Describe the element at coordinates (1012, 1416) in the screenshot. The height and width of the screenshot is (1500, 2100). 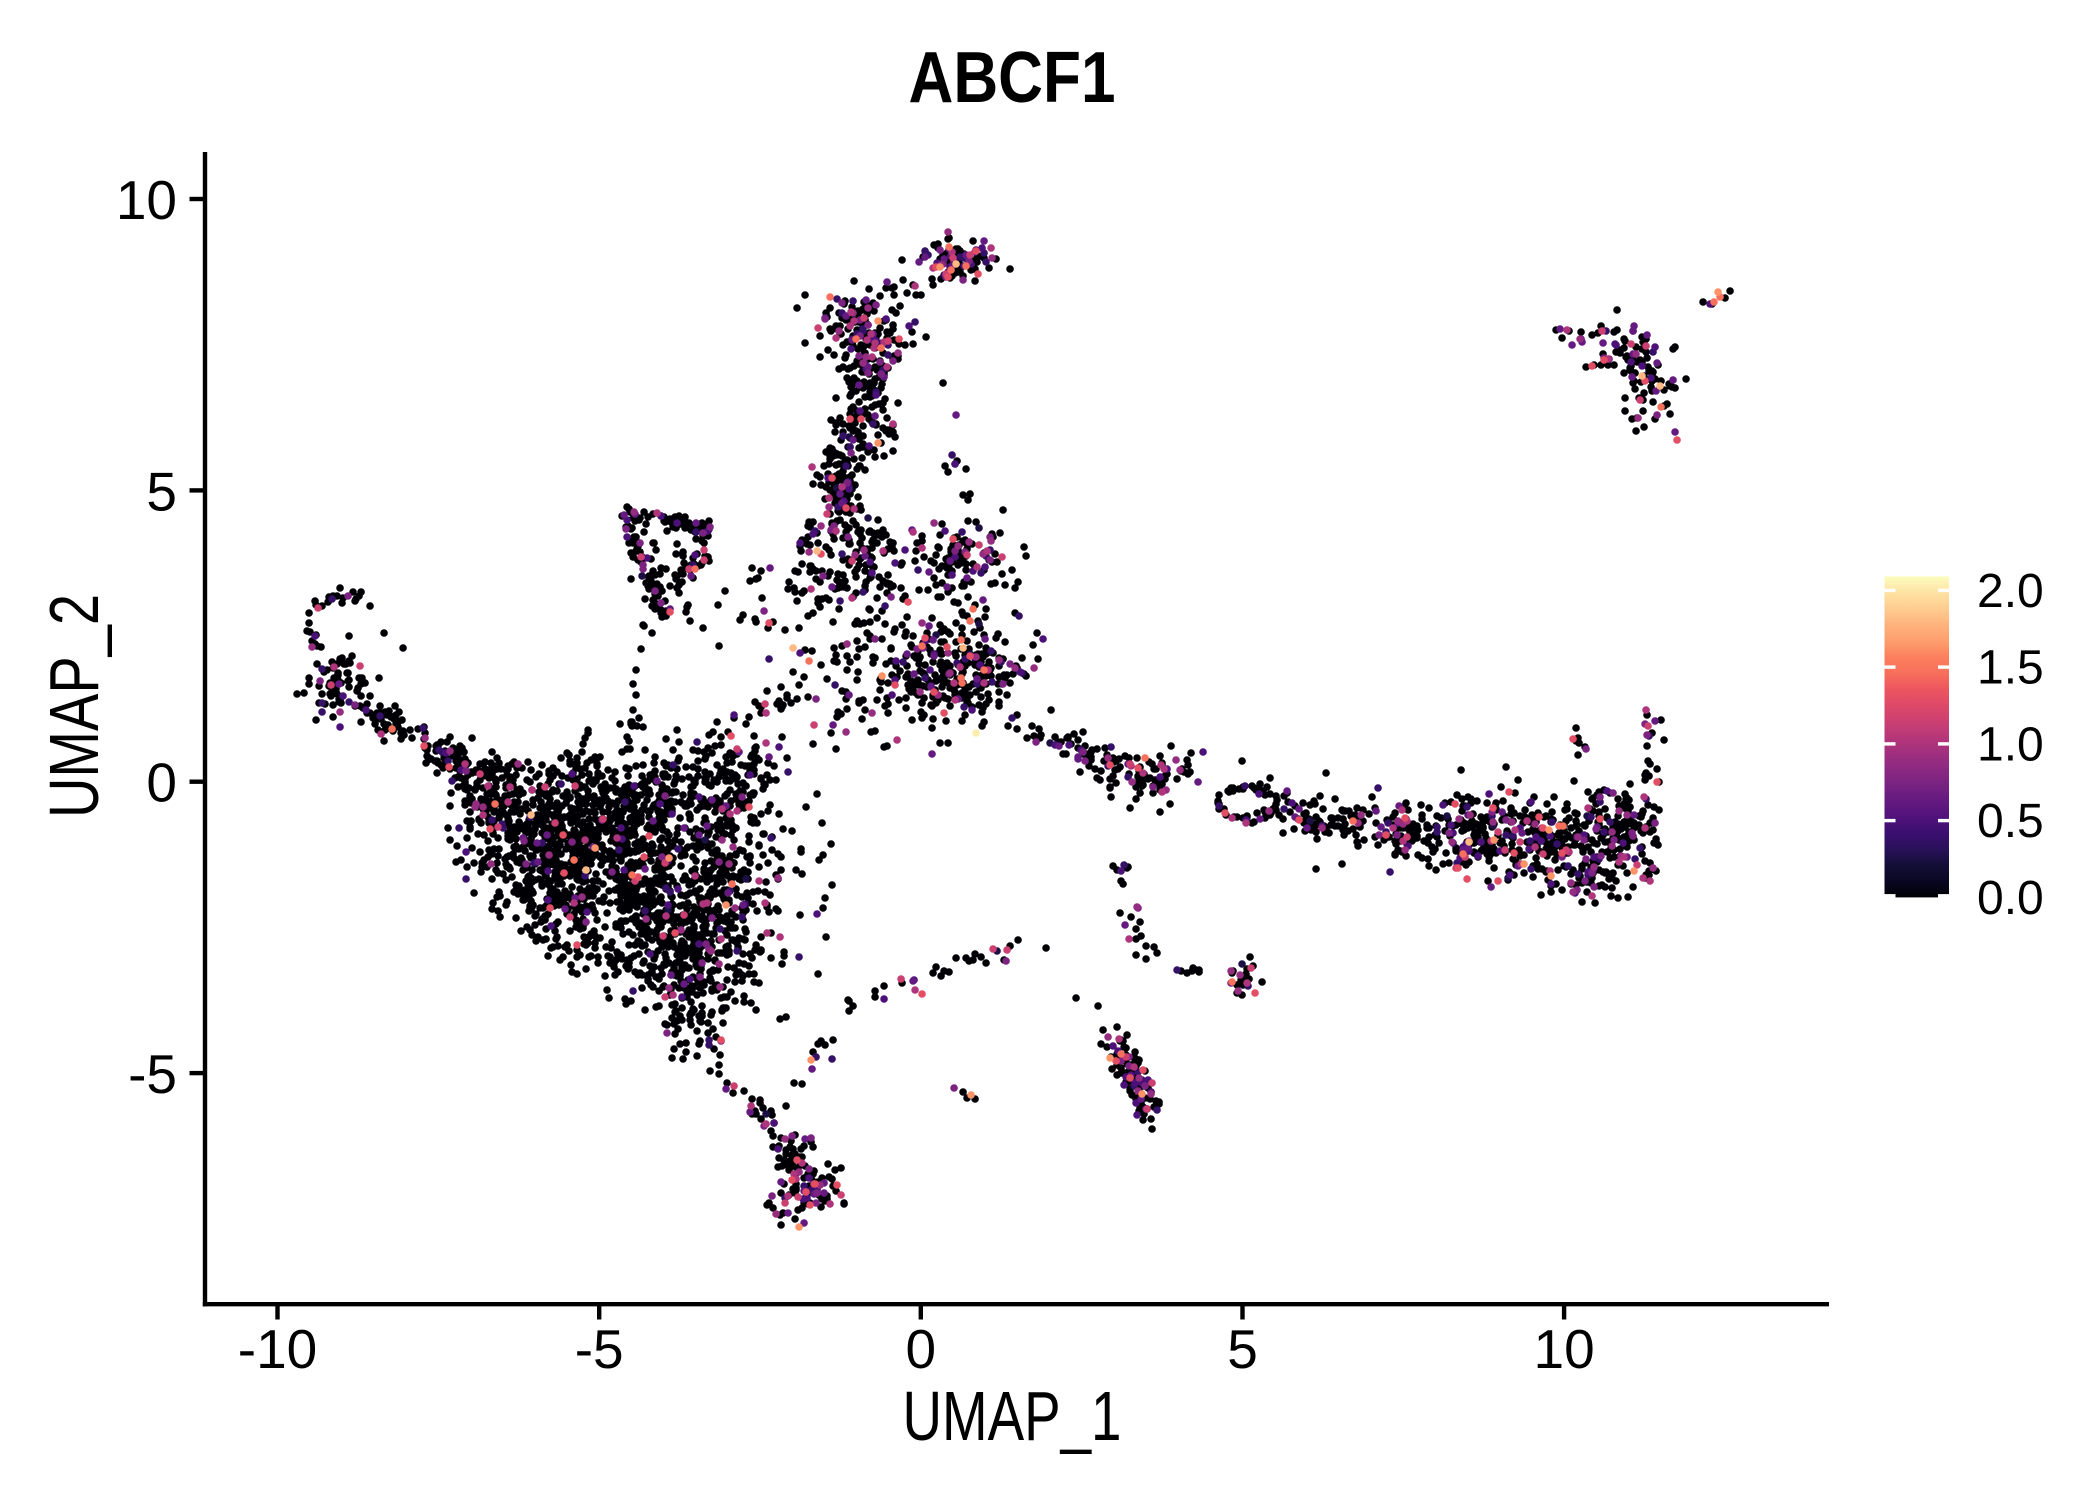
I see `svg-text: UMAP_1` at that location.